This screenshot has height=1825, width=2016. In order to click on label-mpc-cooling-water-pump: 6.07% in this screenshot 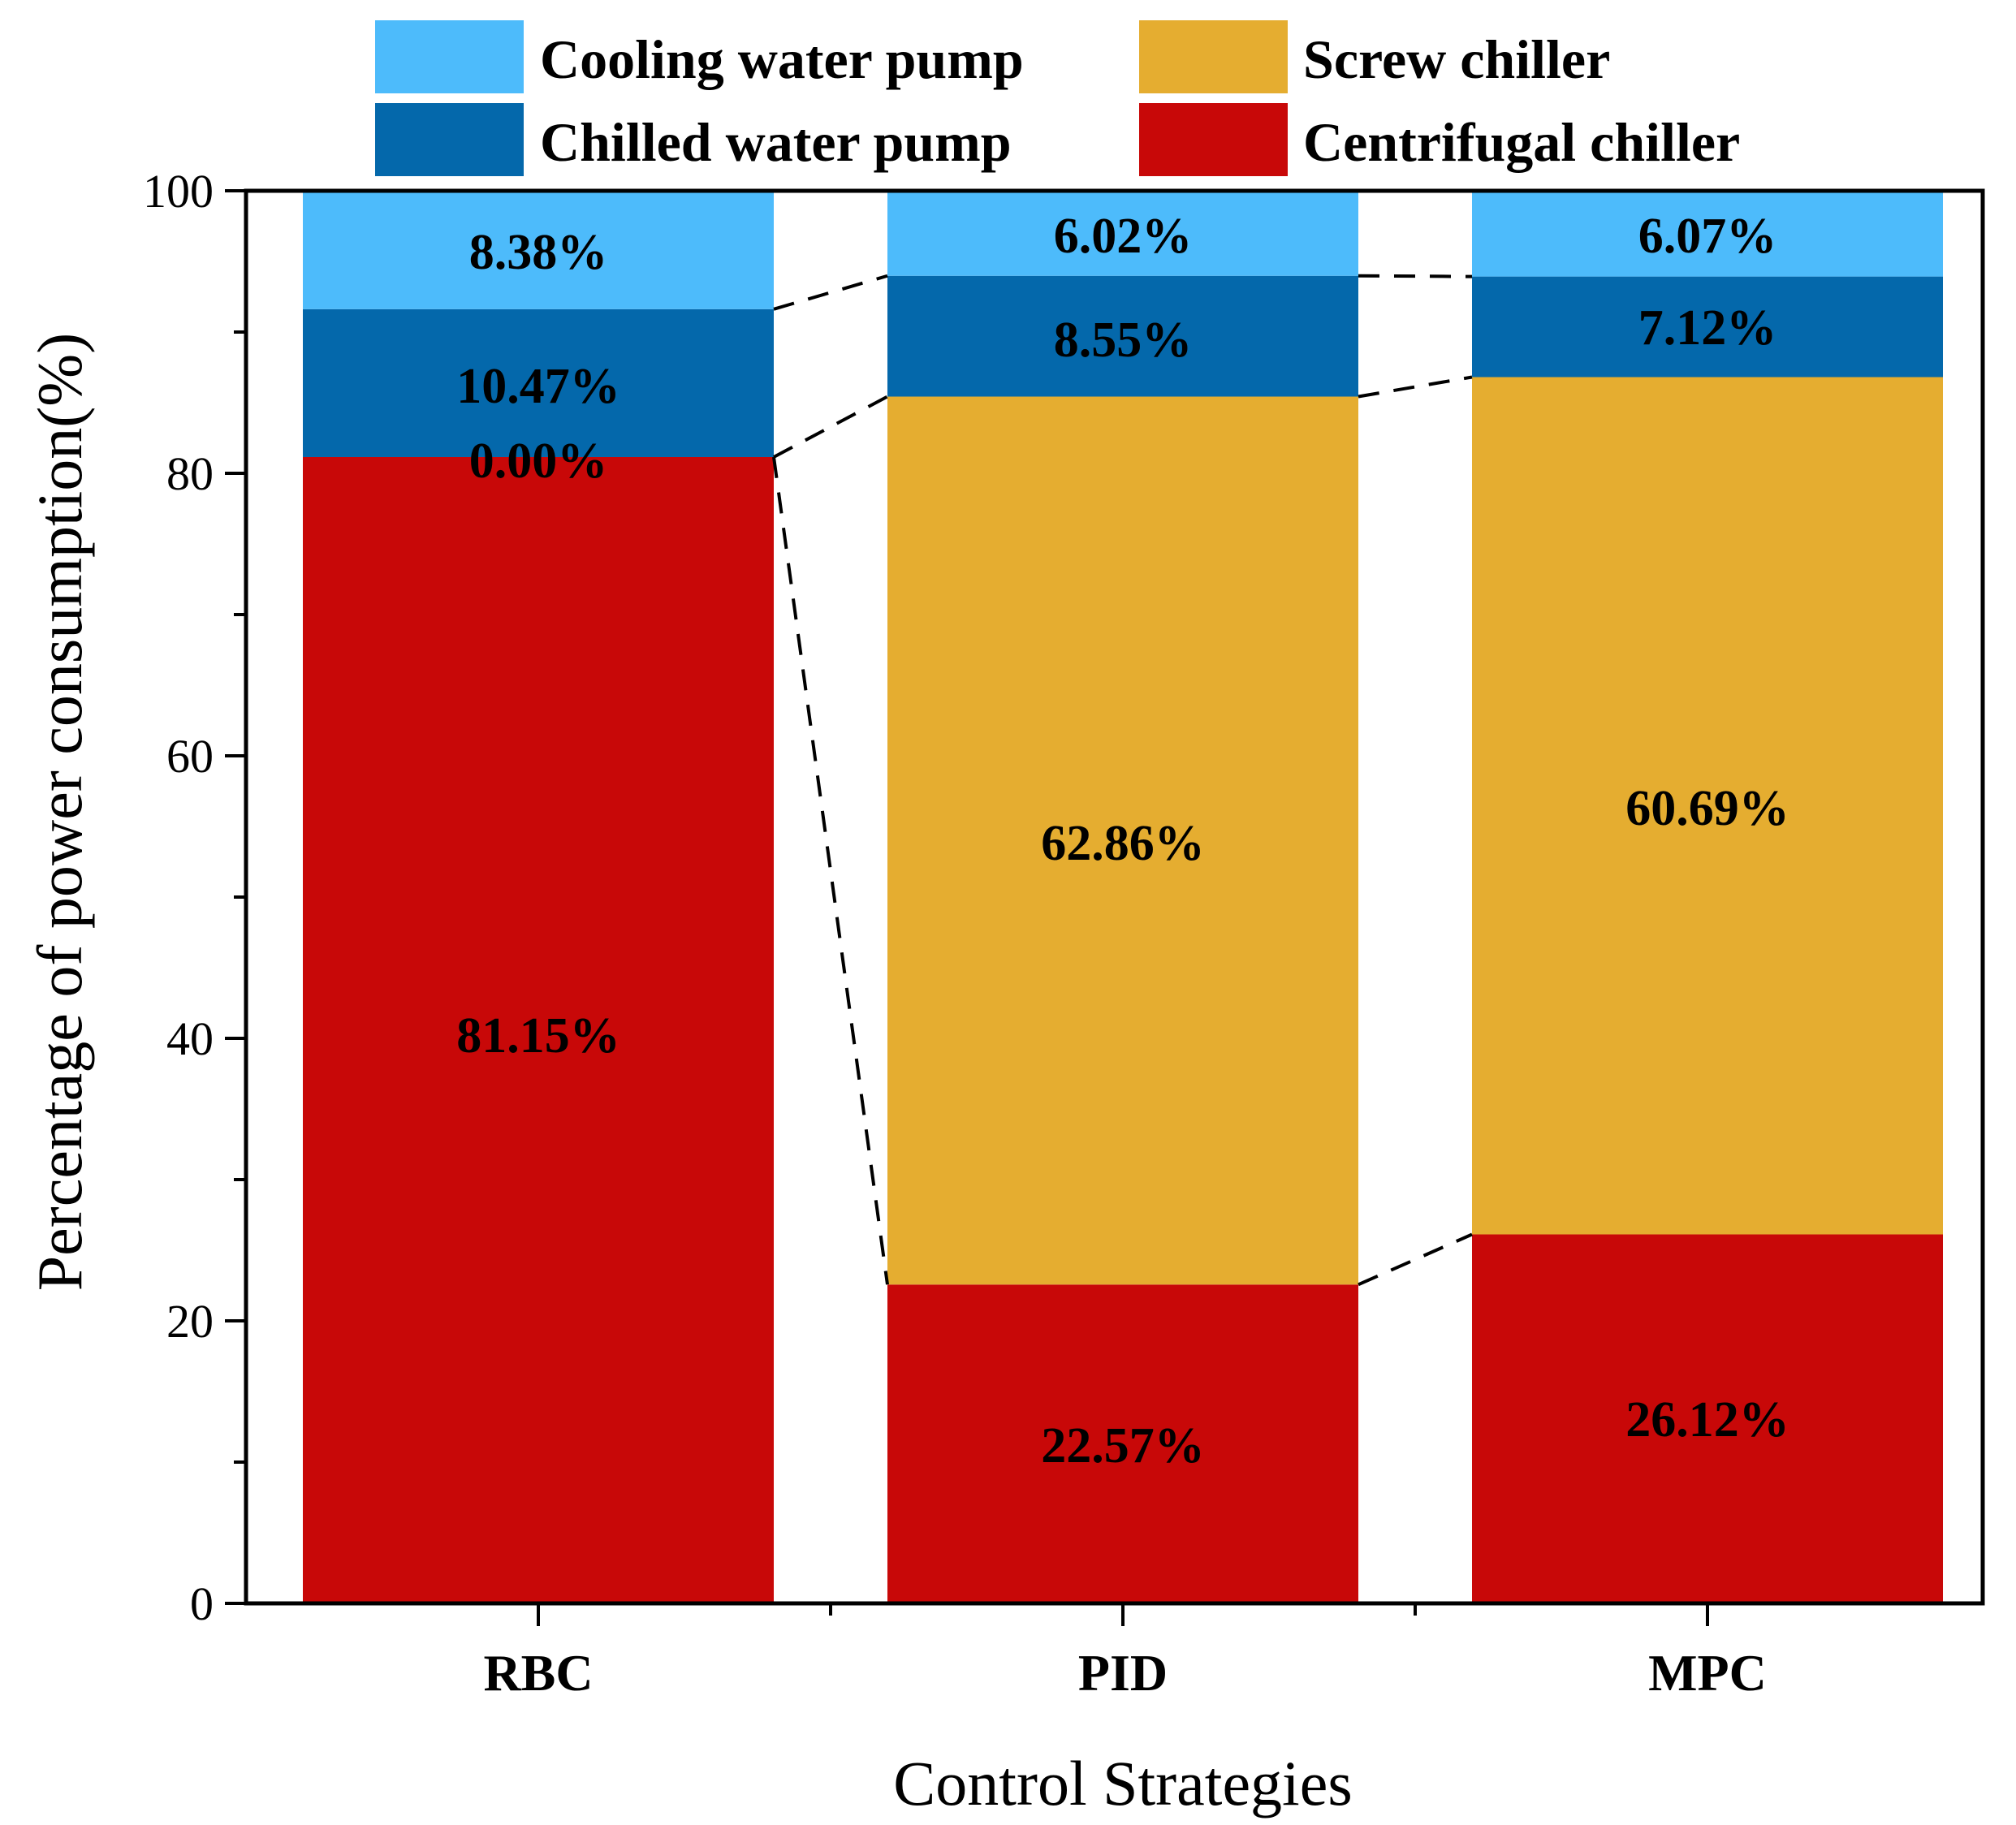, I will do `click(1707, 236)`.